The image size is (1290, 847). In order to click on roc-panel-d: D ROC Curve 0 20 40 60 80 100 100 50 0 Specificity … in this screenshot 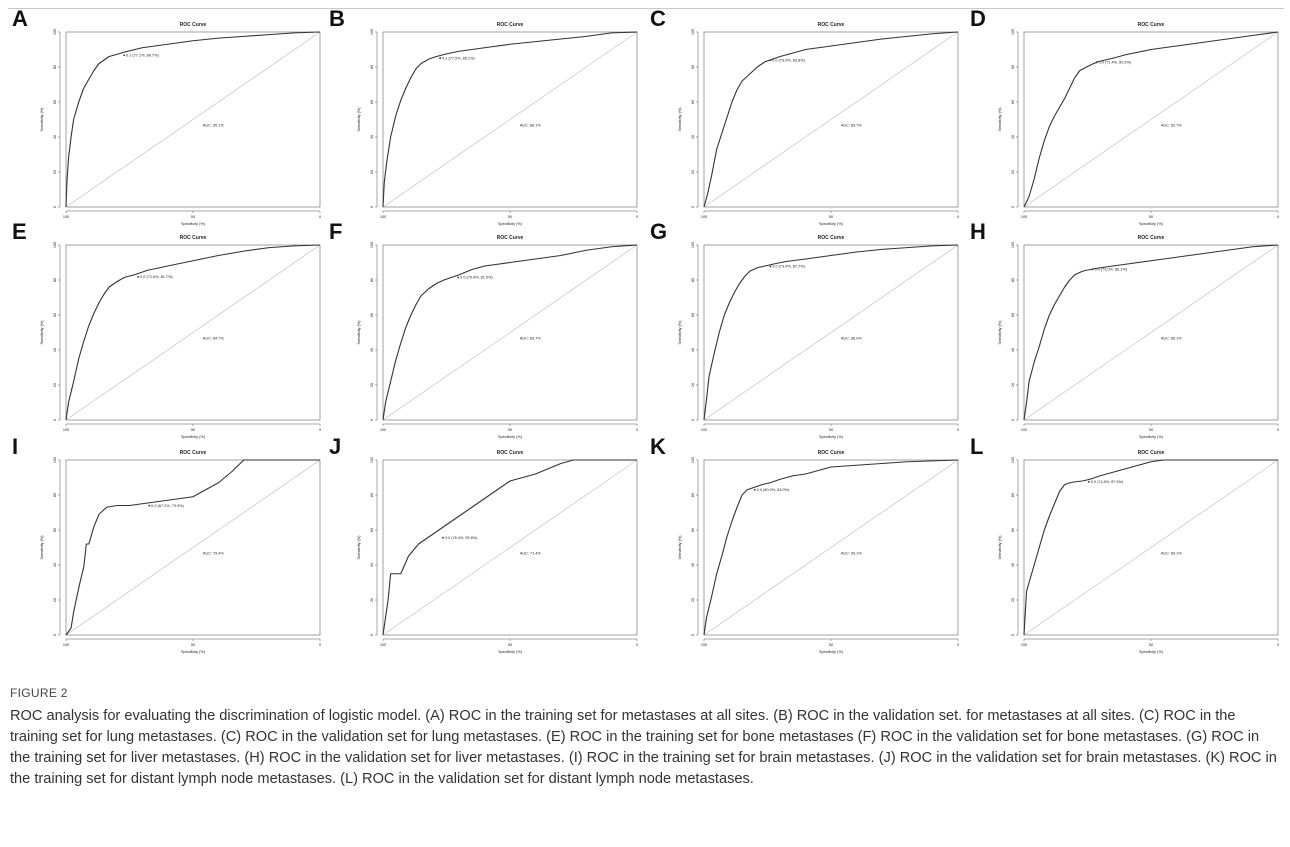, I will do `click(1130, 116)`.